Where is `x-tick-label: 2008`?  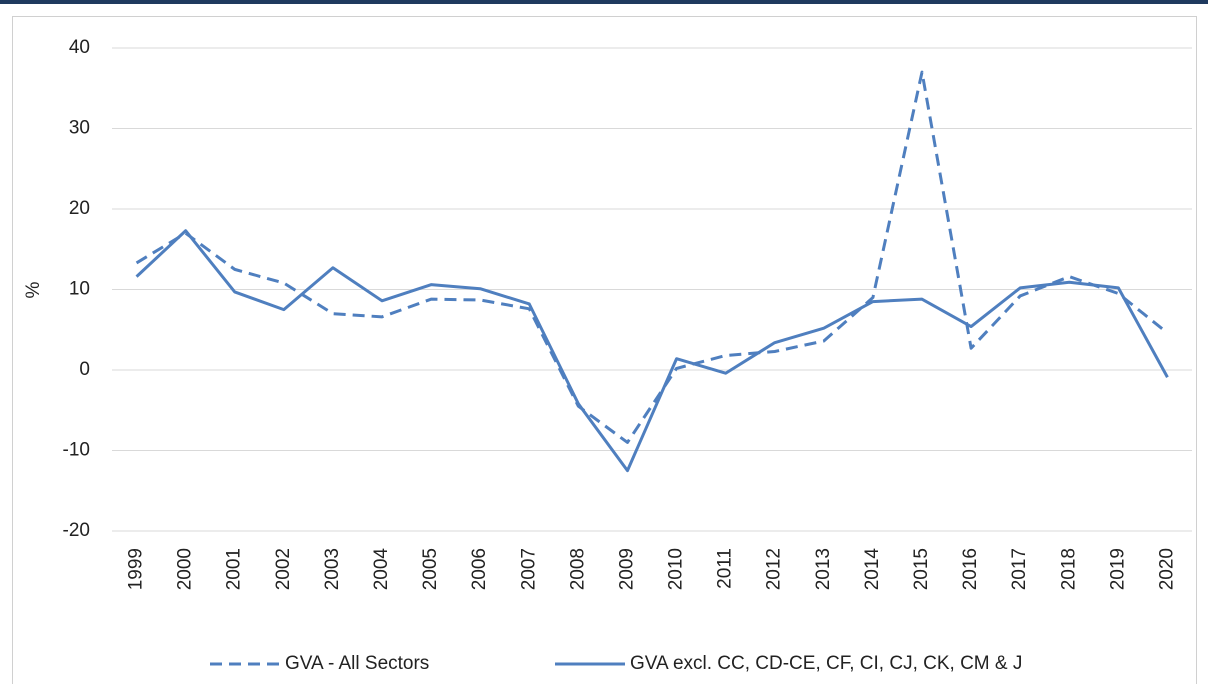
x-tick-label: 2008 is located at coordinates (577, 569).